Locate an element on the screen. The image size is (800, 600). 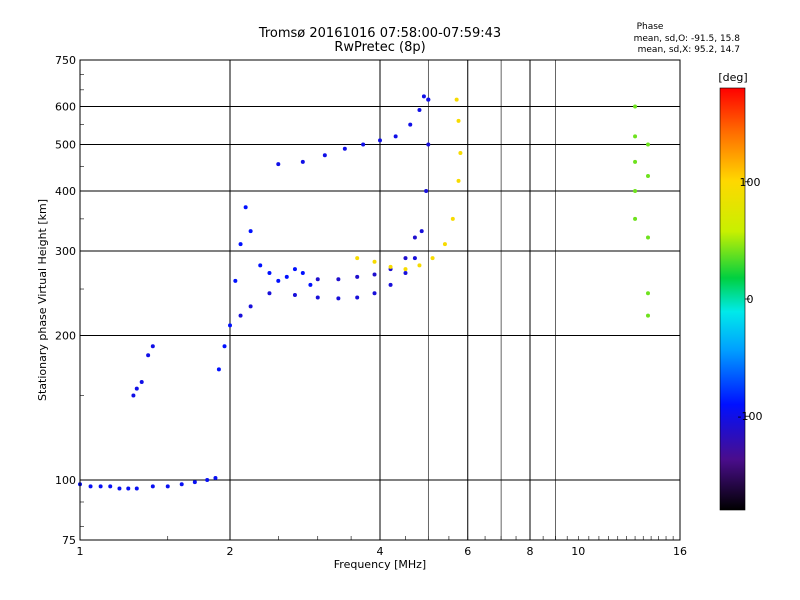
colorbar-tick-label: 100 is located at coordinates (750, 182).